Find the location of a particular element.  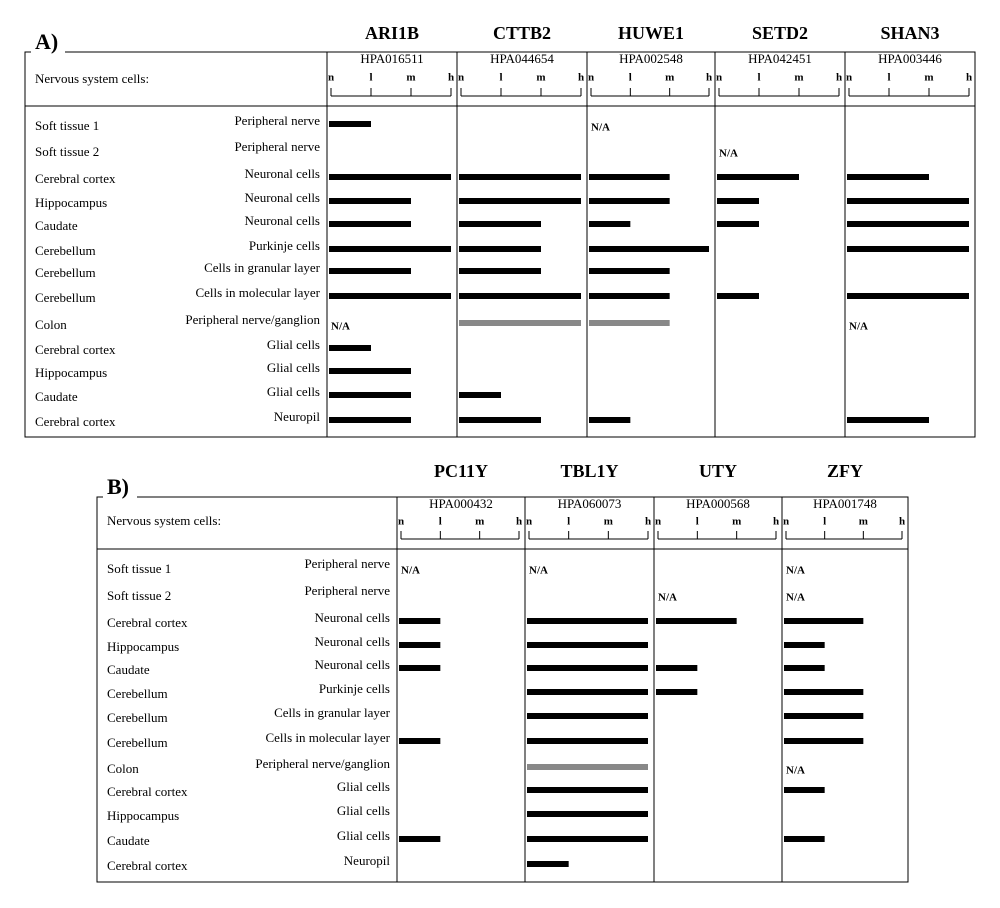

panel-title: A) is located at coordinates (46, 41).